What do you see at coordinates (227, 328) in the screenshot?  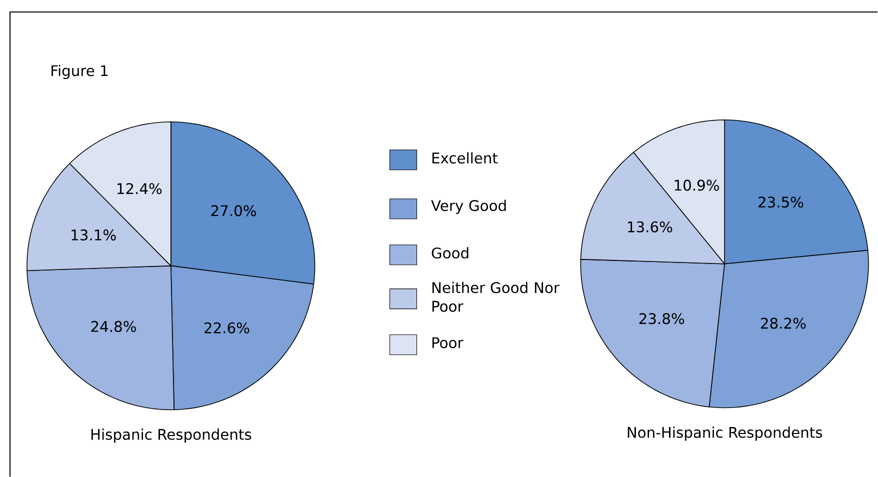 I see `data-label: 22.6%` at bounding box center [227, 328].